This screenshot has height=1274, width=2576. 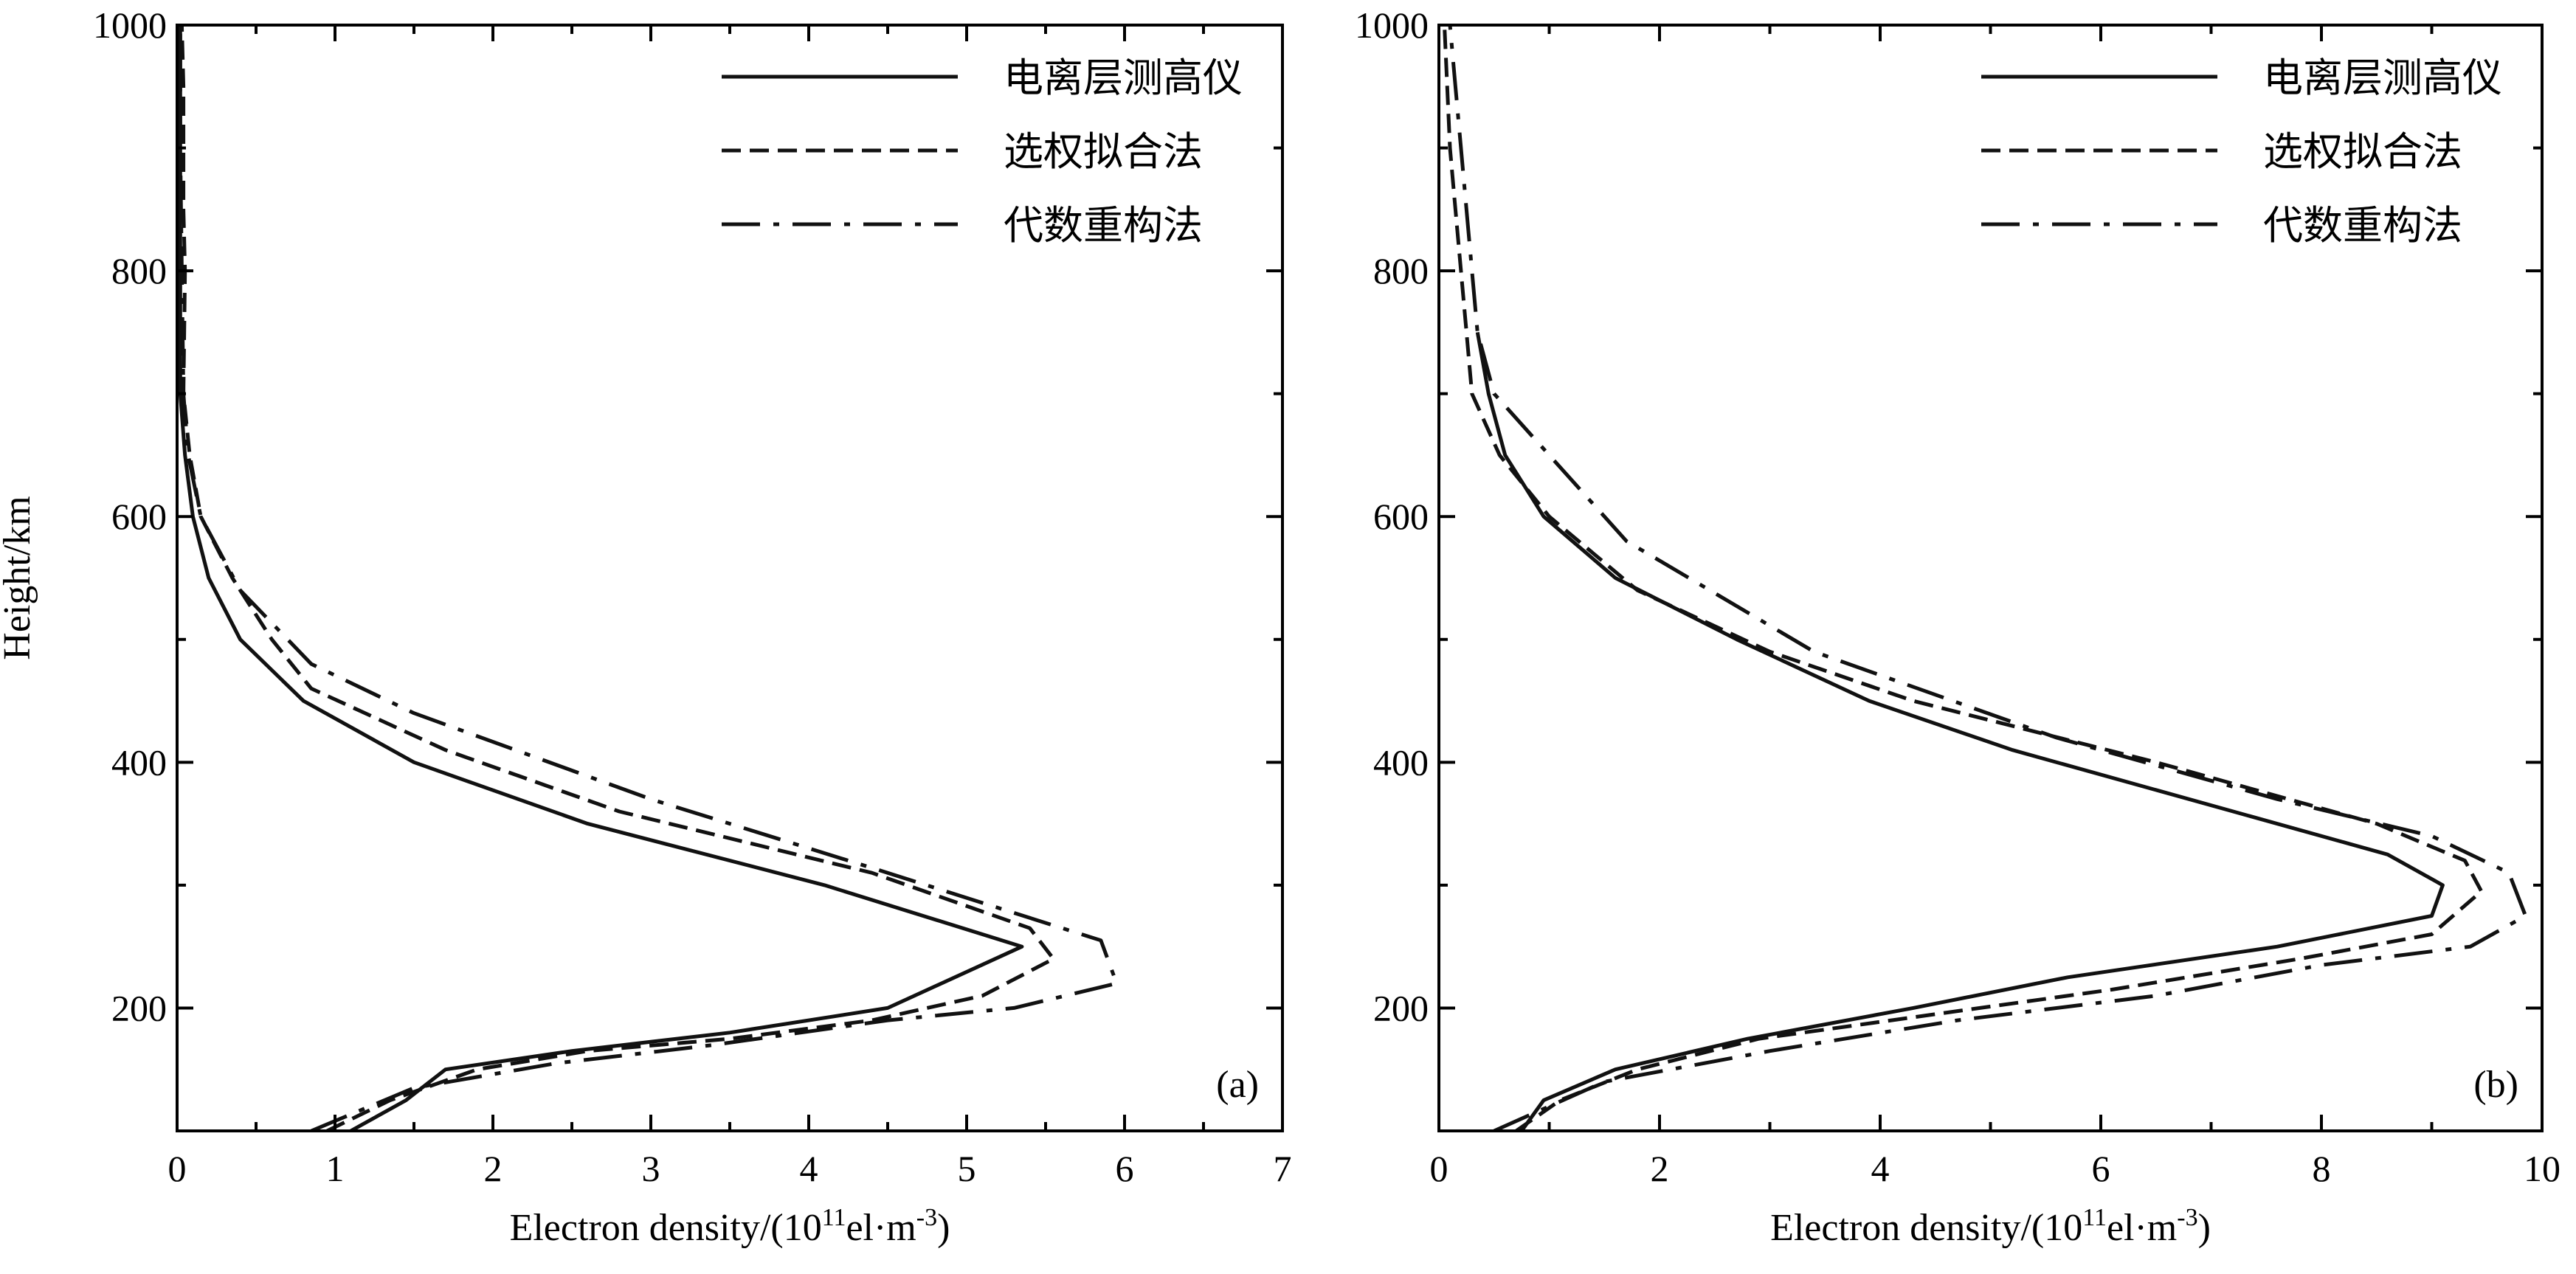 What do you see at coordinates (2495, 1085) in the screenshot?
I see `panel-label: (b)` at bounding box center [2495, 1085].